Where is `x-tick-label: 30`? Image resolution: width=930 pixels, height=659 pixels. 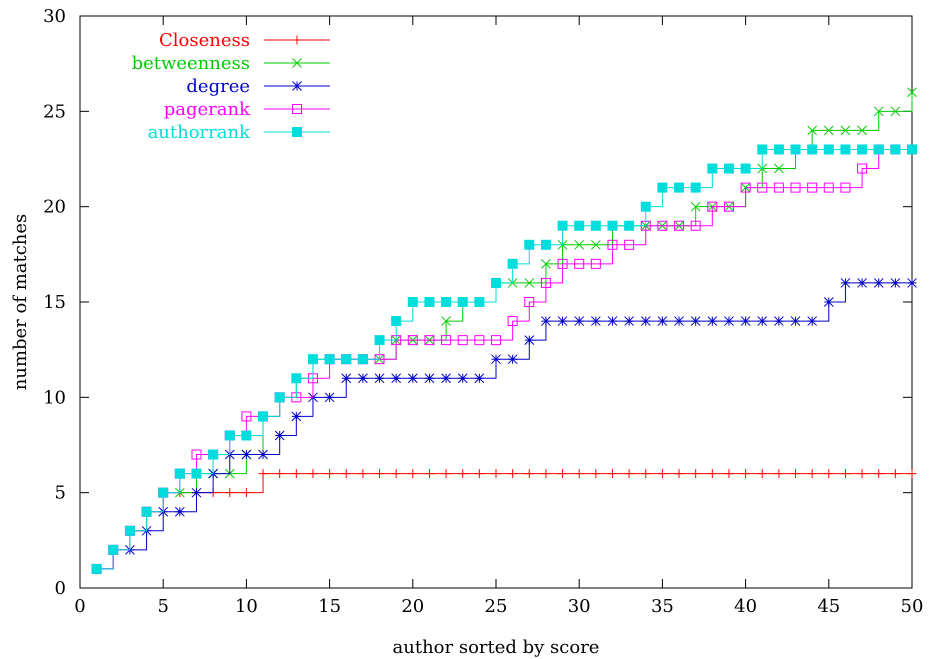
x-tick-label: 30 is located at coordinates (579, 606).